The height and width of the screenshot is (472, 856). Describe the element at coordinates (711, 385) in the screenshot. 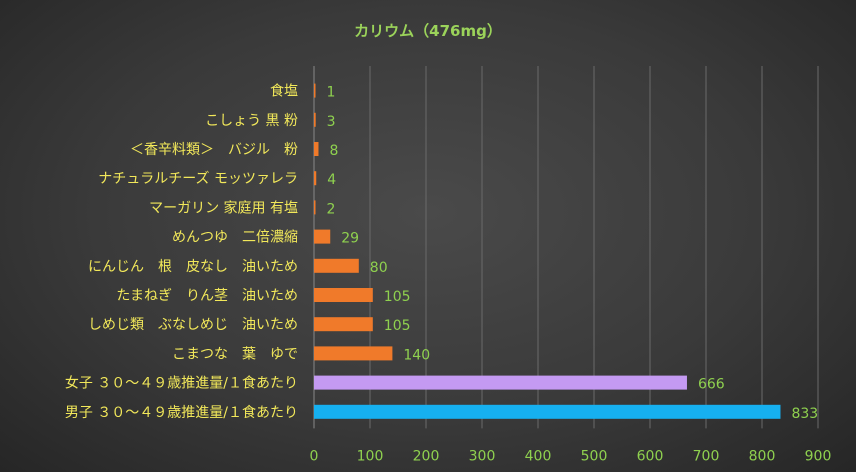

I see `data-label: 666` at that location.